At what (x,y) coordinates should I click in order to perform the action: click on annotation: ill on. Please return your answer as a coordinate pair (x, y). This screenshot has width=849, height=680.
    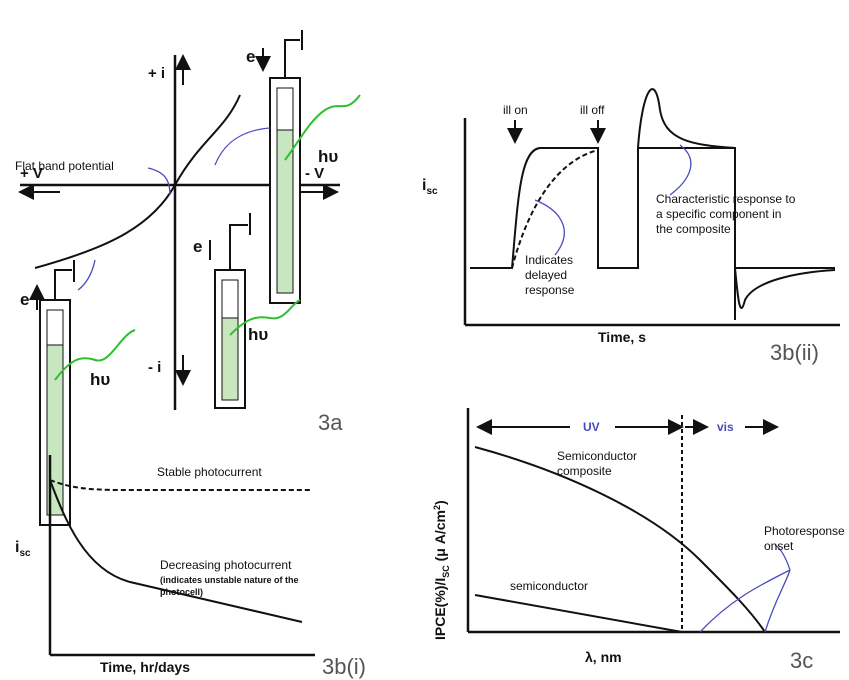
    Looking at the image, I should click on (515, 110).